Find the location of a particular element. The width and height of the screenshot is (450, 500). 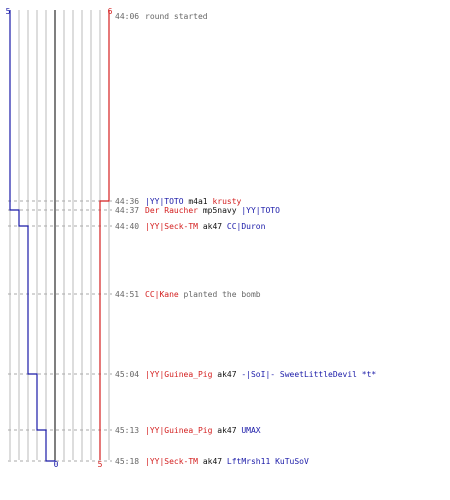

event-row: 44:51 CC|Kane planted the bomb is located at coordinates (188, 294).